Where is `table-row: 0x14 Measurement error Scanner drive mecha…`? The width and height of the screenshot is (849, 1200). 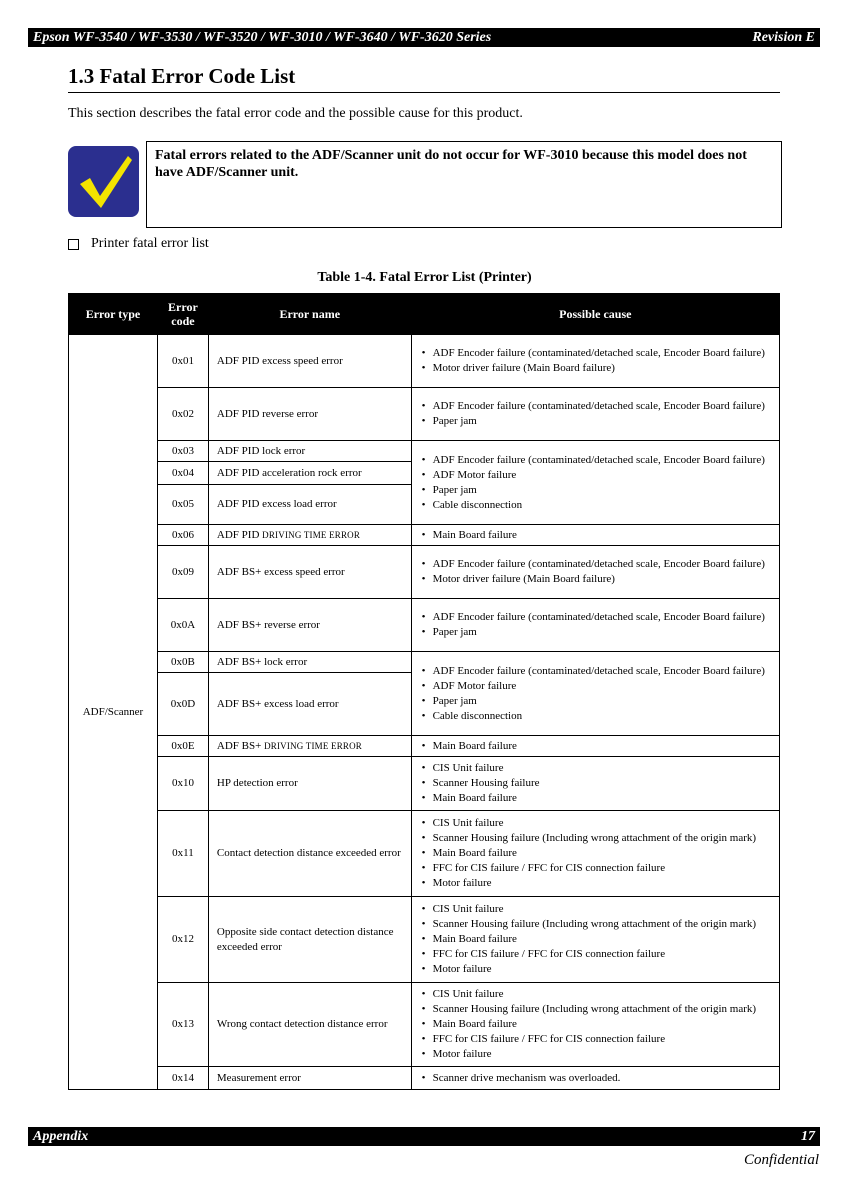 table-row: 0x14 Measurement error Scanner drive mecha… is located at coordinates (425, 1078).